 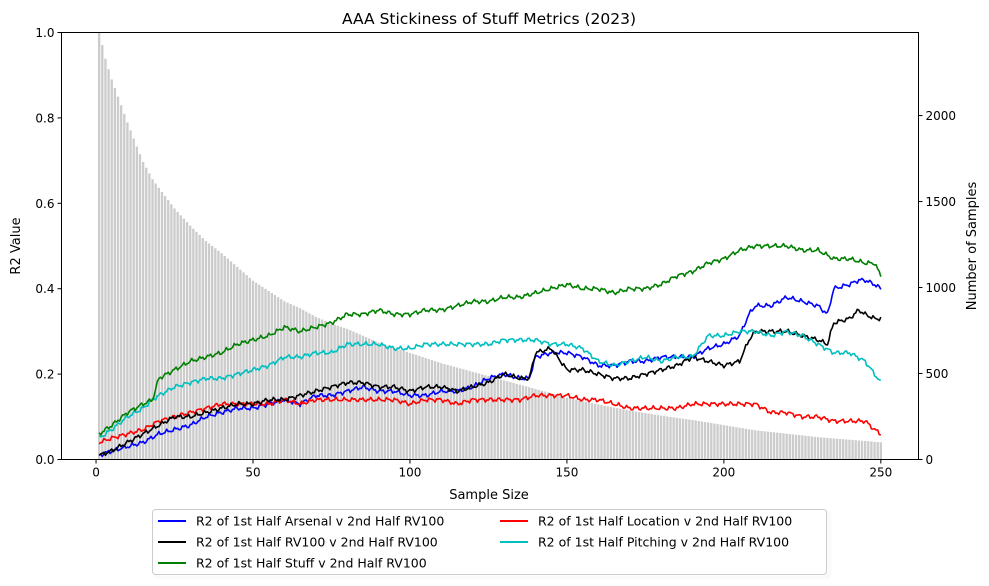 I want to click on x-axis: 0 50 100 150 200 250, so click(x=492, y=469).